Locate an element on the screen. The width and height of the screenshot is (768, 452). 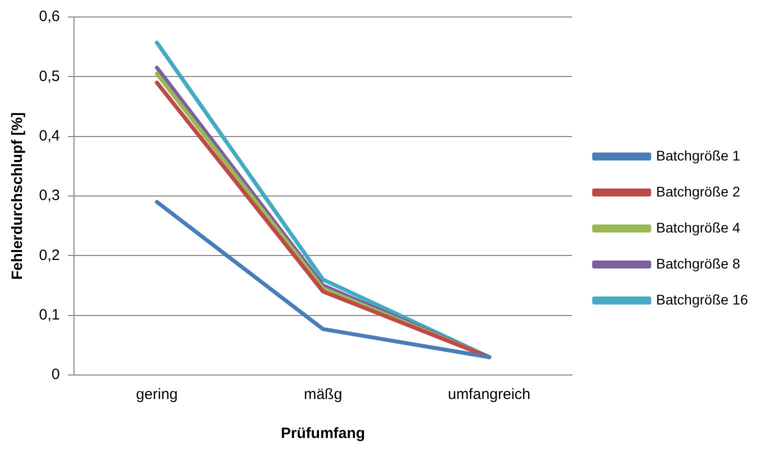
y-tick-label: 0,1 is located at coordinates (49, 315).